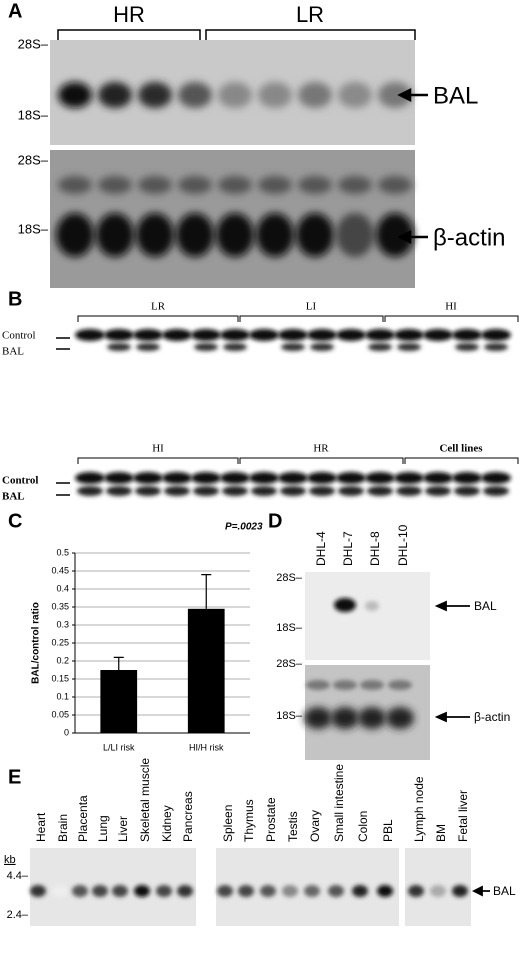  Describe the element at coordinates (310, 14) in the screenshot. I see `group-label: LR` at that location.